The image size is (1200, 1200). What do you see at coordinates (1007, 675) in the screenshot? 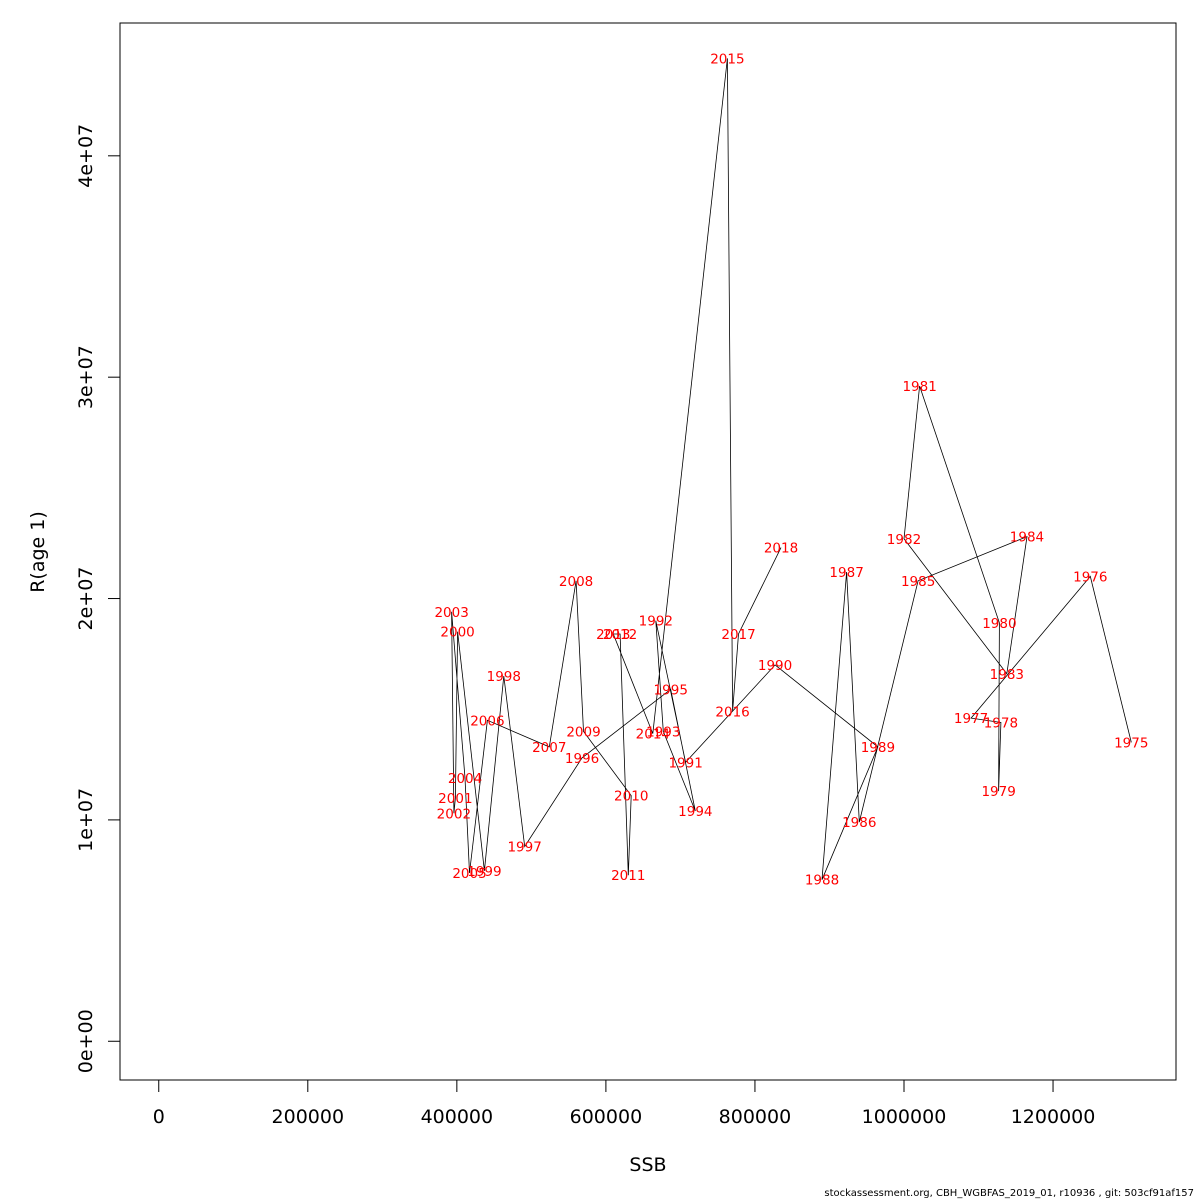
I see `point-label-1983: 1983` at bounding box center [1007, 675].